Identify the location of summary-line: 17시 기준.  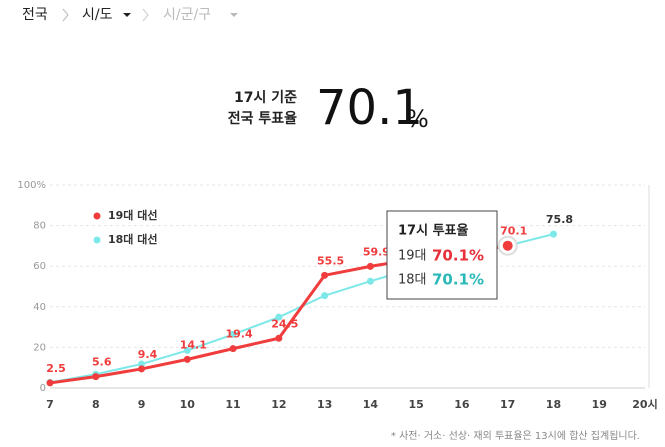
(265, 98).